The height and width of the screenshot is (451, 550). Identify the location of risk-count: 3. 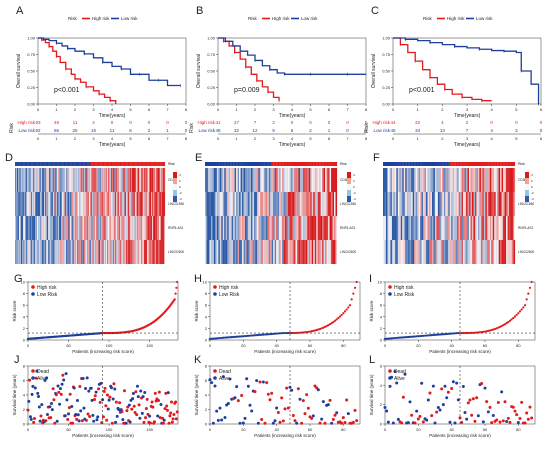
(516, 130).